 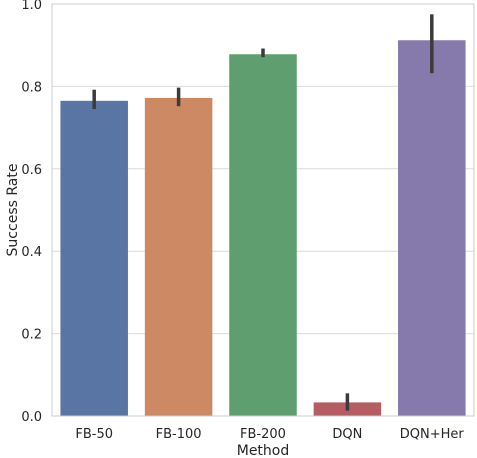 What do you see at coordinates (13, 210) in the screenshot?
I see `y-axis-label: Success Rate` at bounding box center [13, 210].